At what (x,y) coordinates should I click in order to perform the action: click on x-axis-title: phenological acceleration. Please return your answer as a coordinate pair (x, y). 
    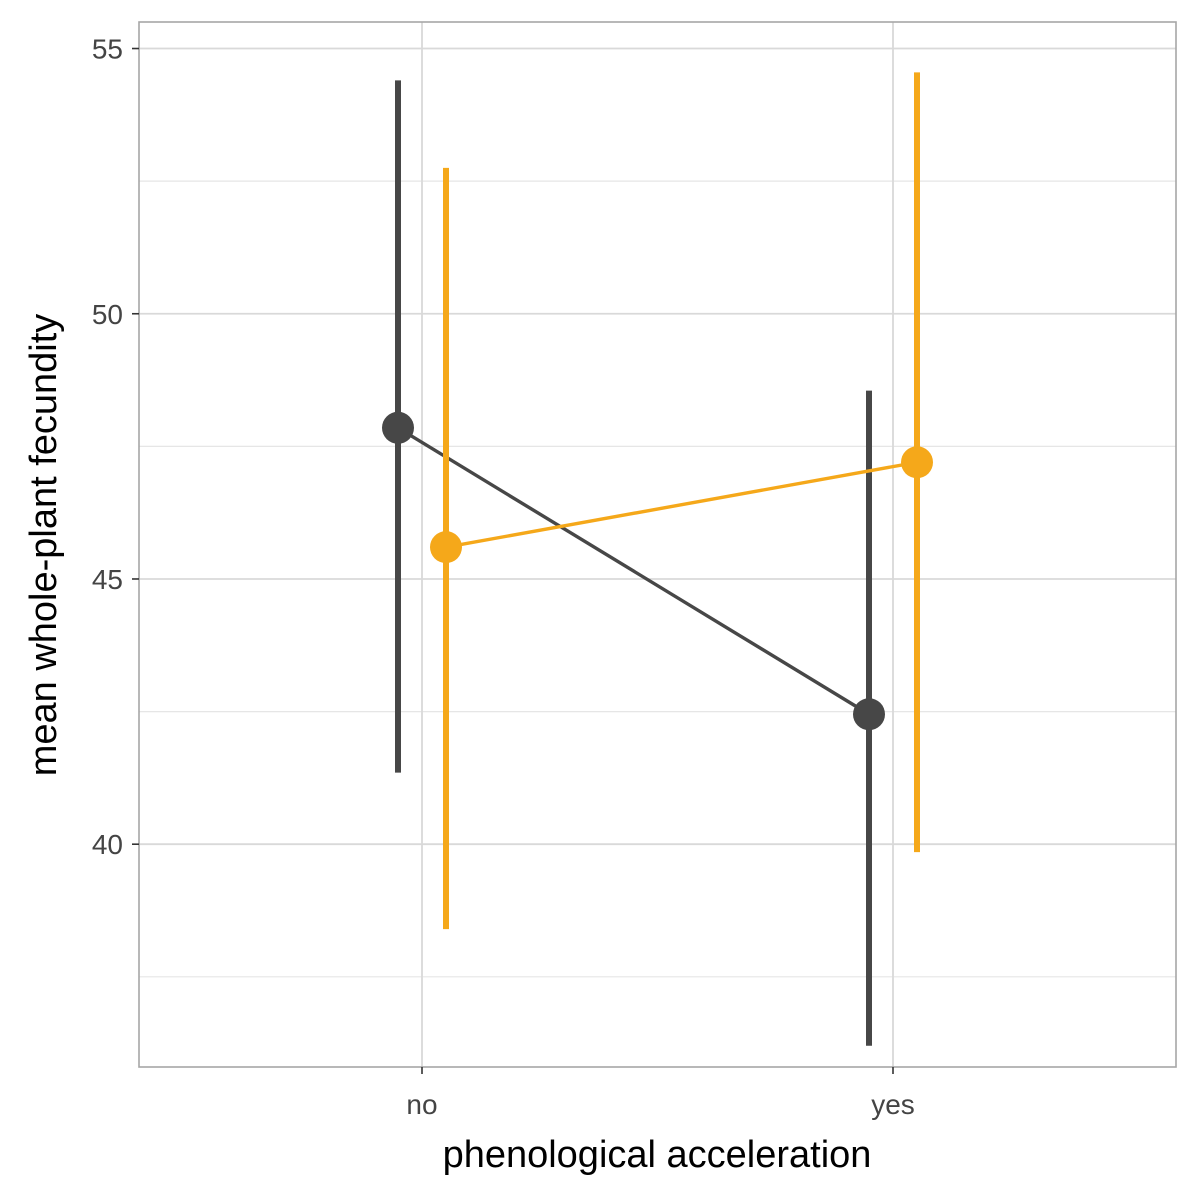
    Looking at the image, I should click on (657, 1155).